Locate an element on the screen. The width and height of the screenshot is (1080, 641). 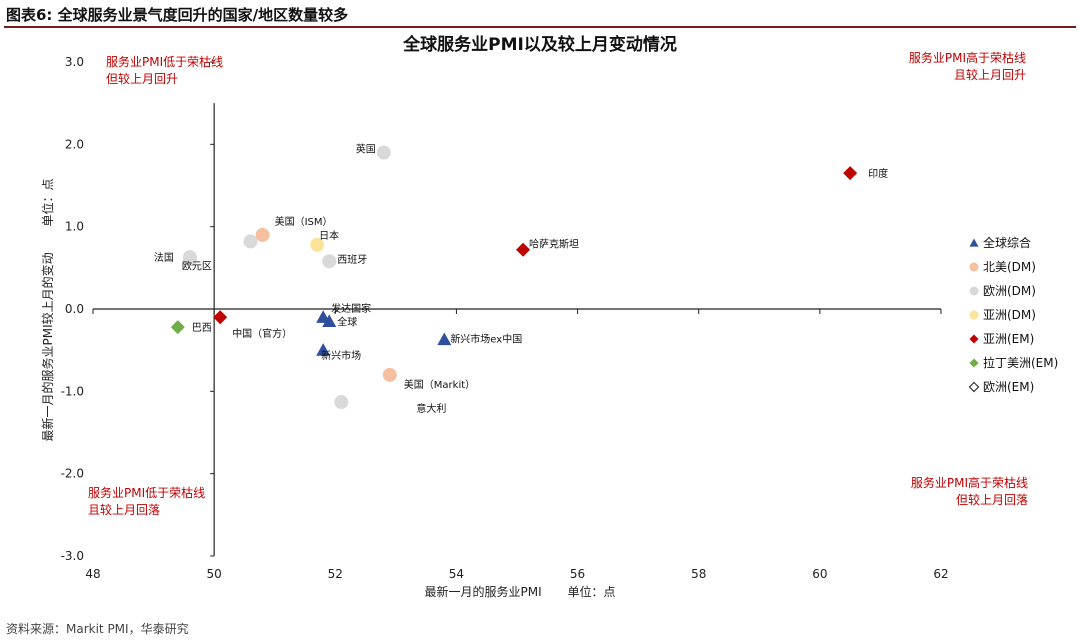
legend-label: 欧洲(EM) is located at coordinates (1008, 387).